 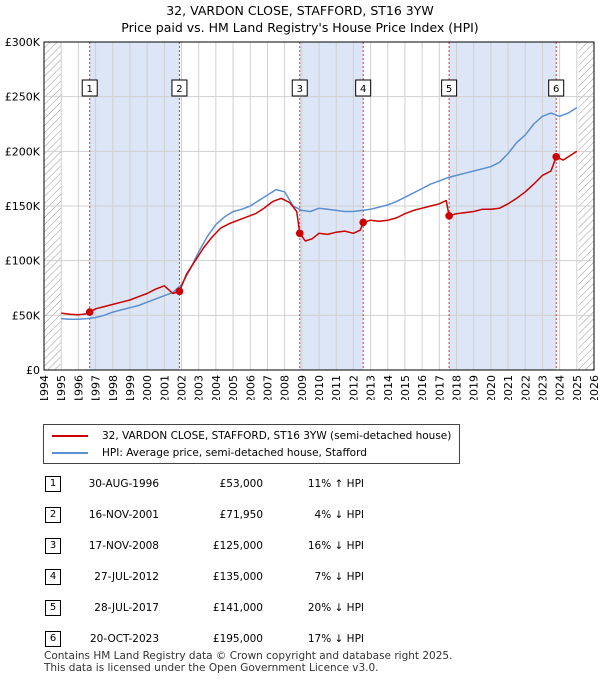 What do you see at coordinates (335, 546) in the screenshot?
I see `sale-hpi-change: 16% ↓ HPI` at bounding box center [335, 546].